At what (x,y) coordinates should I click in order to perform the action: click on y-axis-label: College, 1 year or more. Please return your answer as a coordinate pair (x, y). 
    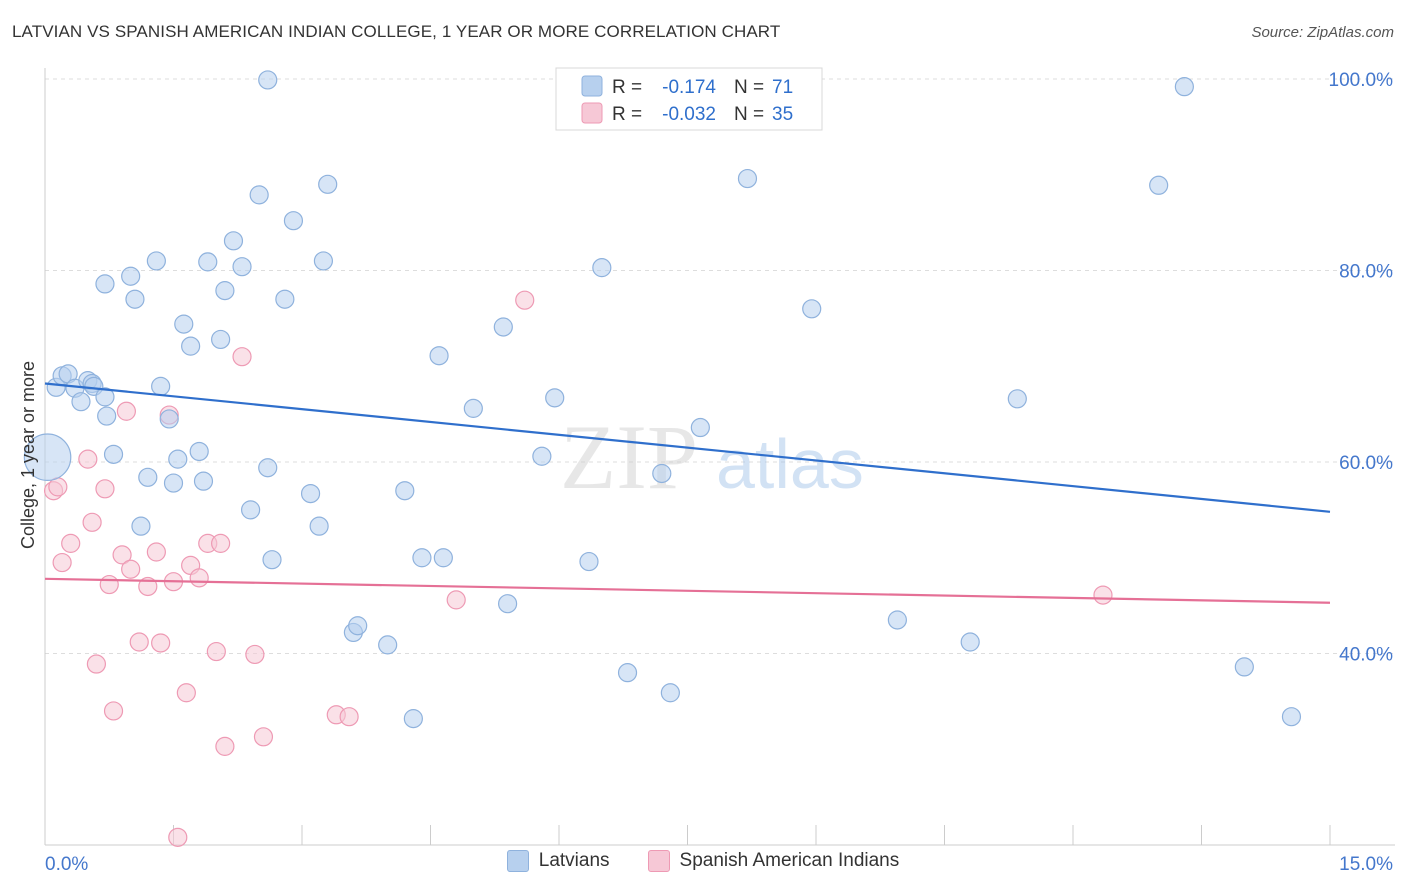
    Looking at the image, I should click on (28, 455).